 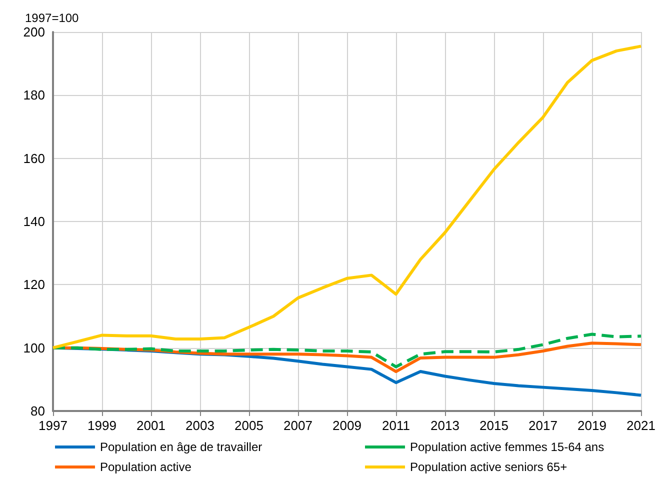 What do you see at coordinates (249, 425) in the screenshot?
I see `x-tick-label: 2005` at bounding box center [249, 425].